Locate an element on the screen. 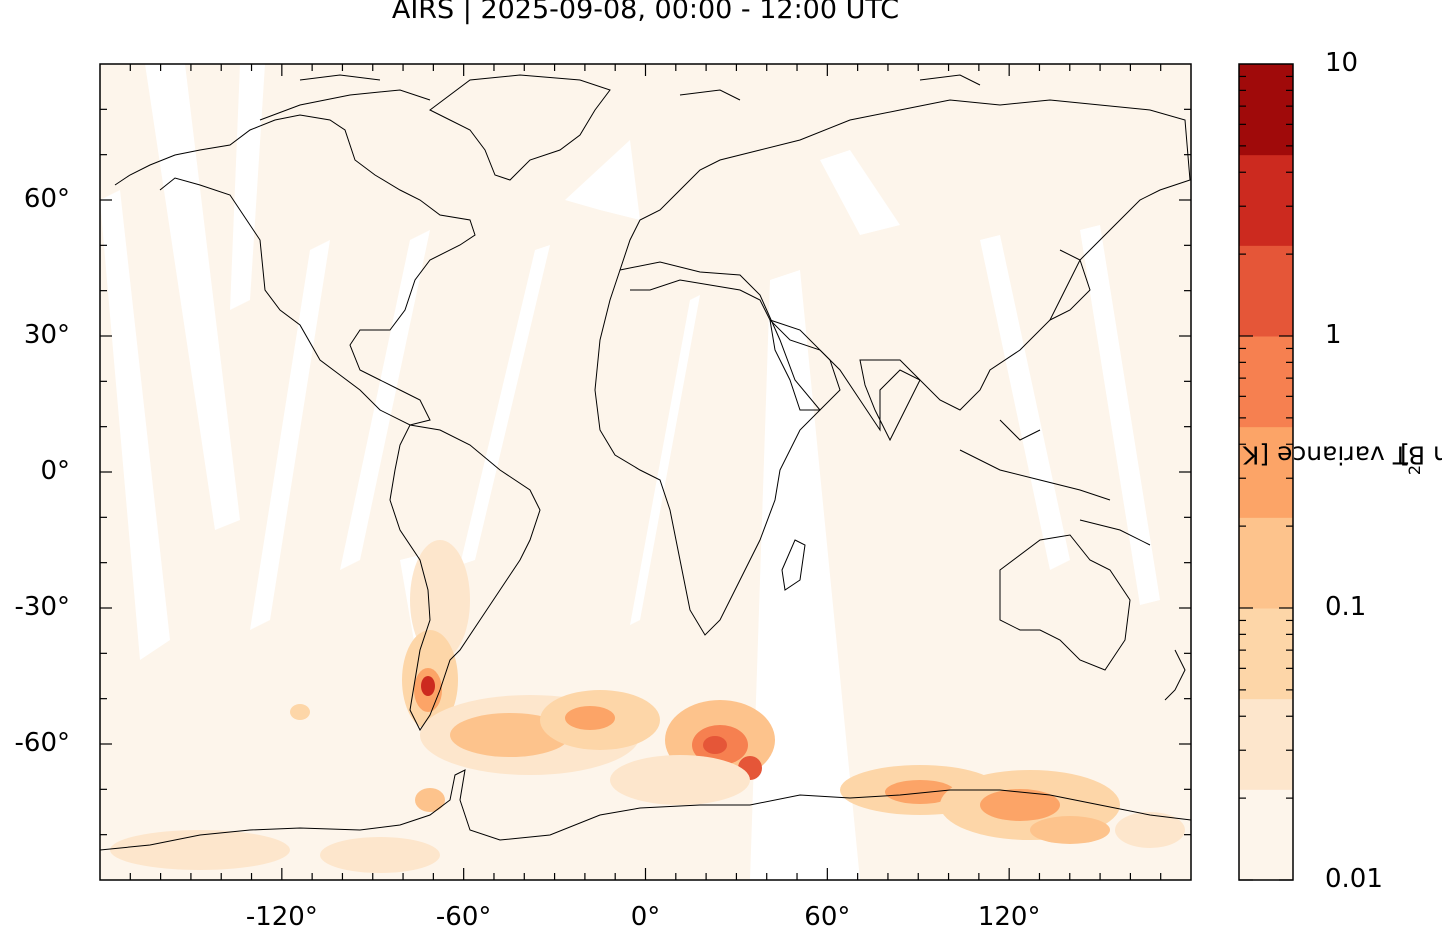 This screenshot has width=1442, height=932. coastline-arctic-islands is located at coordinates (620, 97).